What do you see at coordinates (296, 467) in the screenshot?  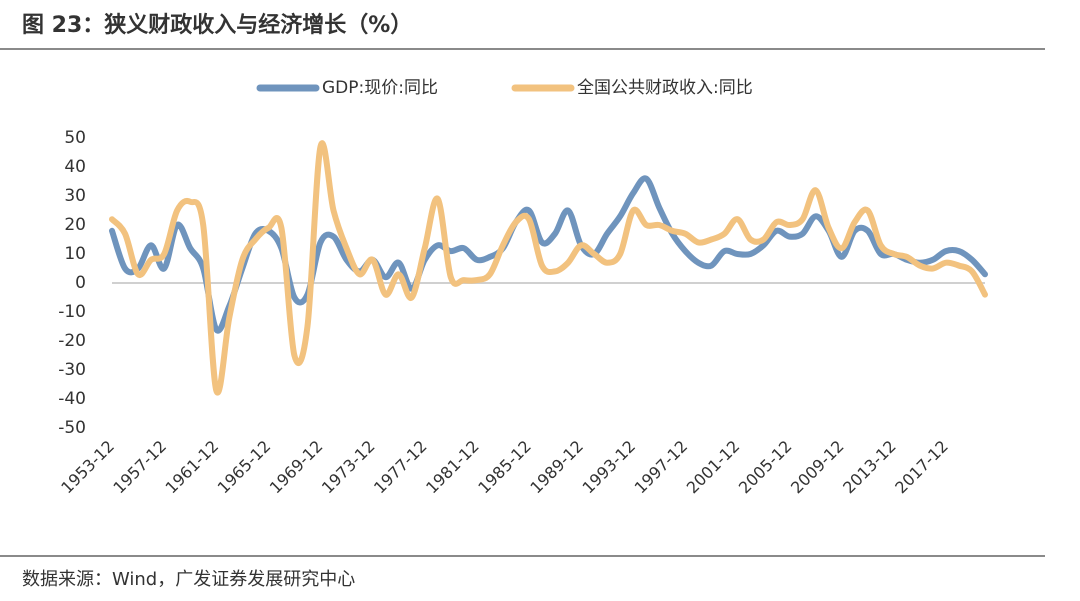 I see `x-tick-label: 1969-12` at bounding box center [296, 467].